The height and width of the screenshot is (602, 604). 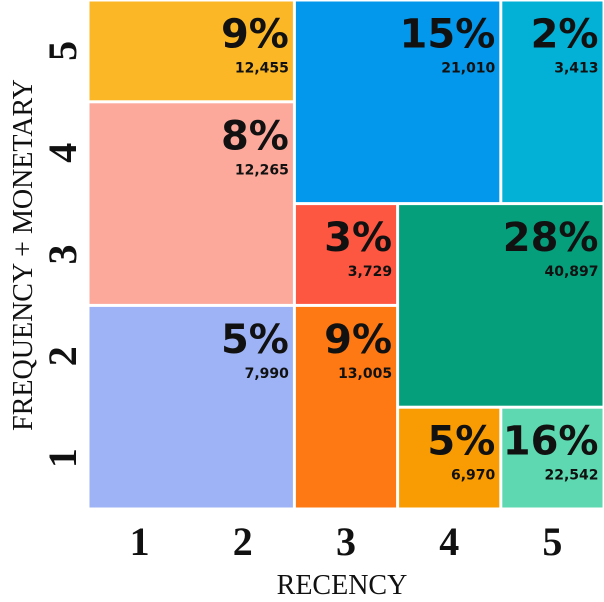 What do you see at coordinates (571, 272) in the screenshot?
I see `segment-count-label: 40,897` at bounding box center [571, 272].